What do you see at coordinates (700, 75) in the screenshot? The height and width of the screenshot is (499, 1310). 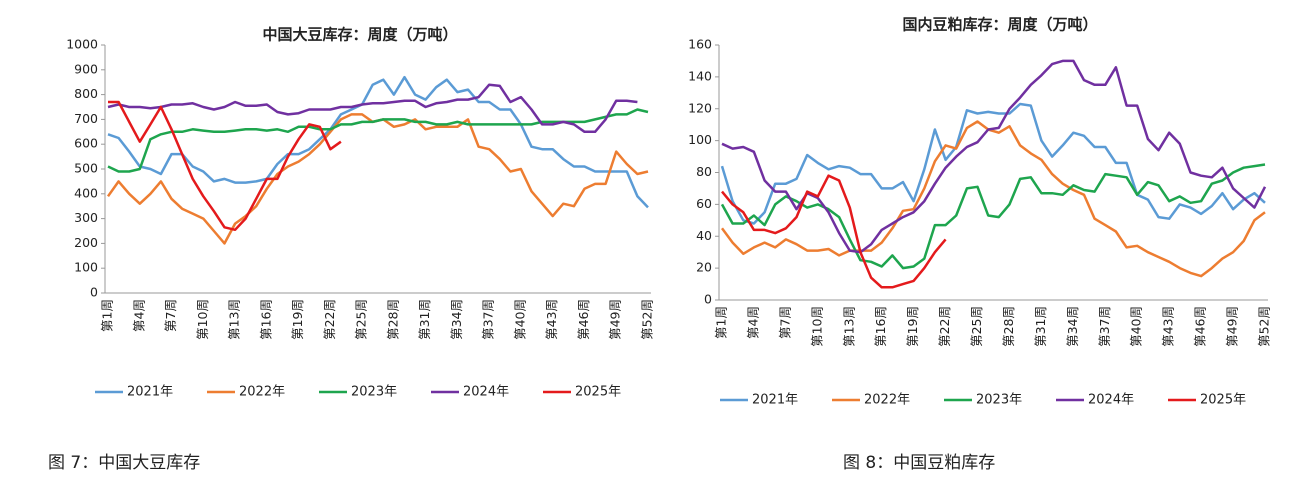 I see `y-tick-label: 140` at bounding box center [700, 75].